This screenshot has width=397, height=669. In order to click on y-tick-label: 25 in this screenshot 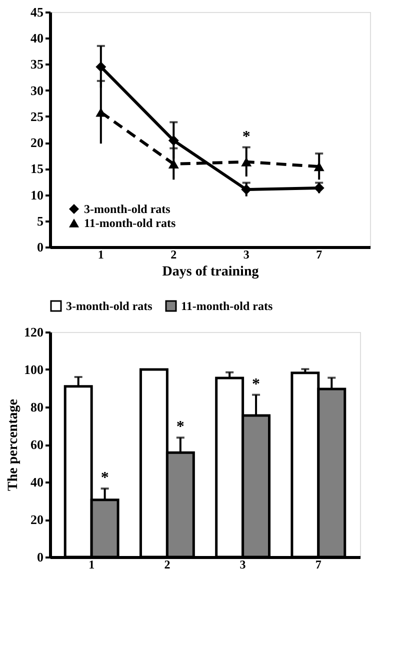, I will do `click(37, 116)`.